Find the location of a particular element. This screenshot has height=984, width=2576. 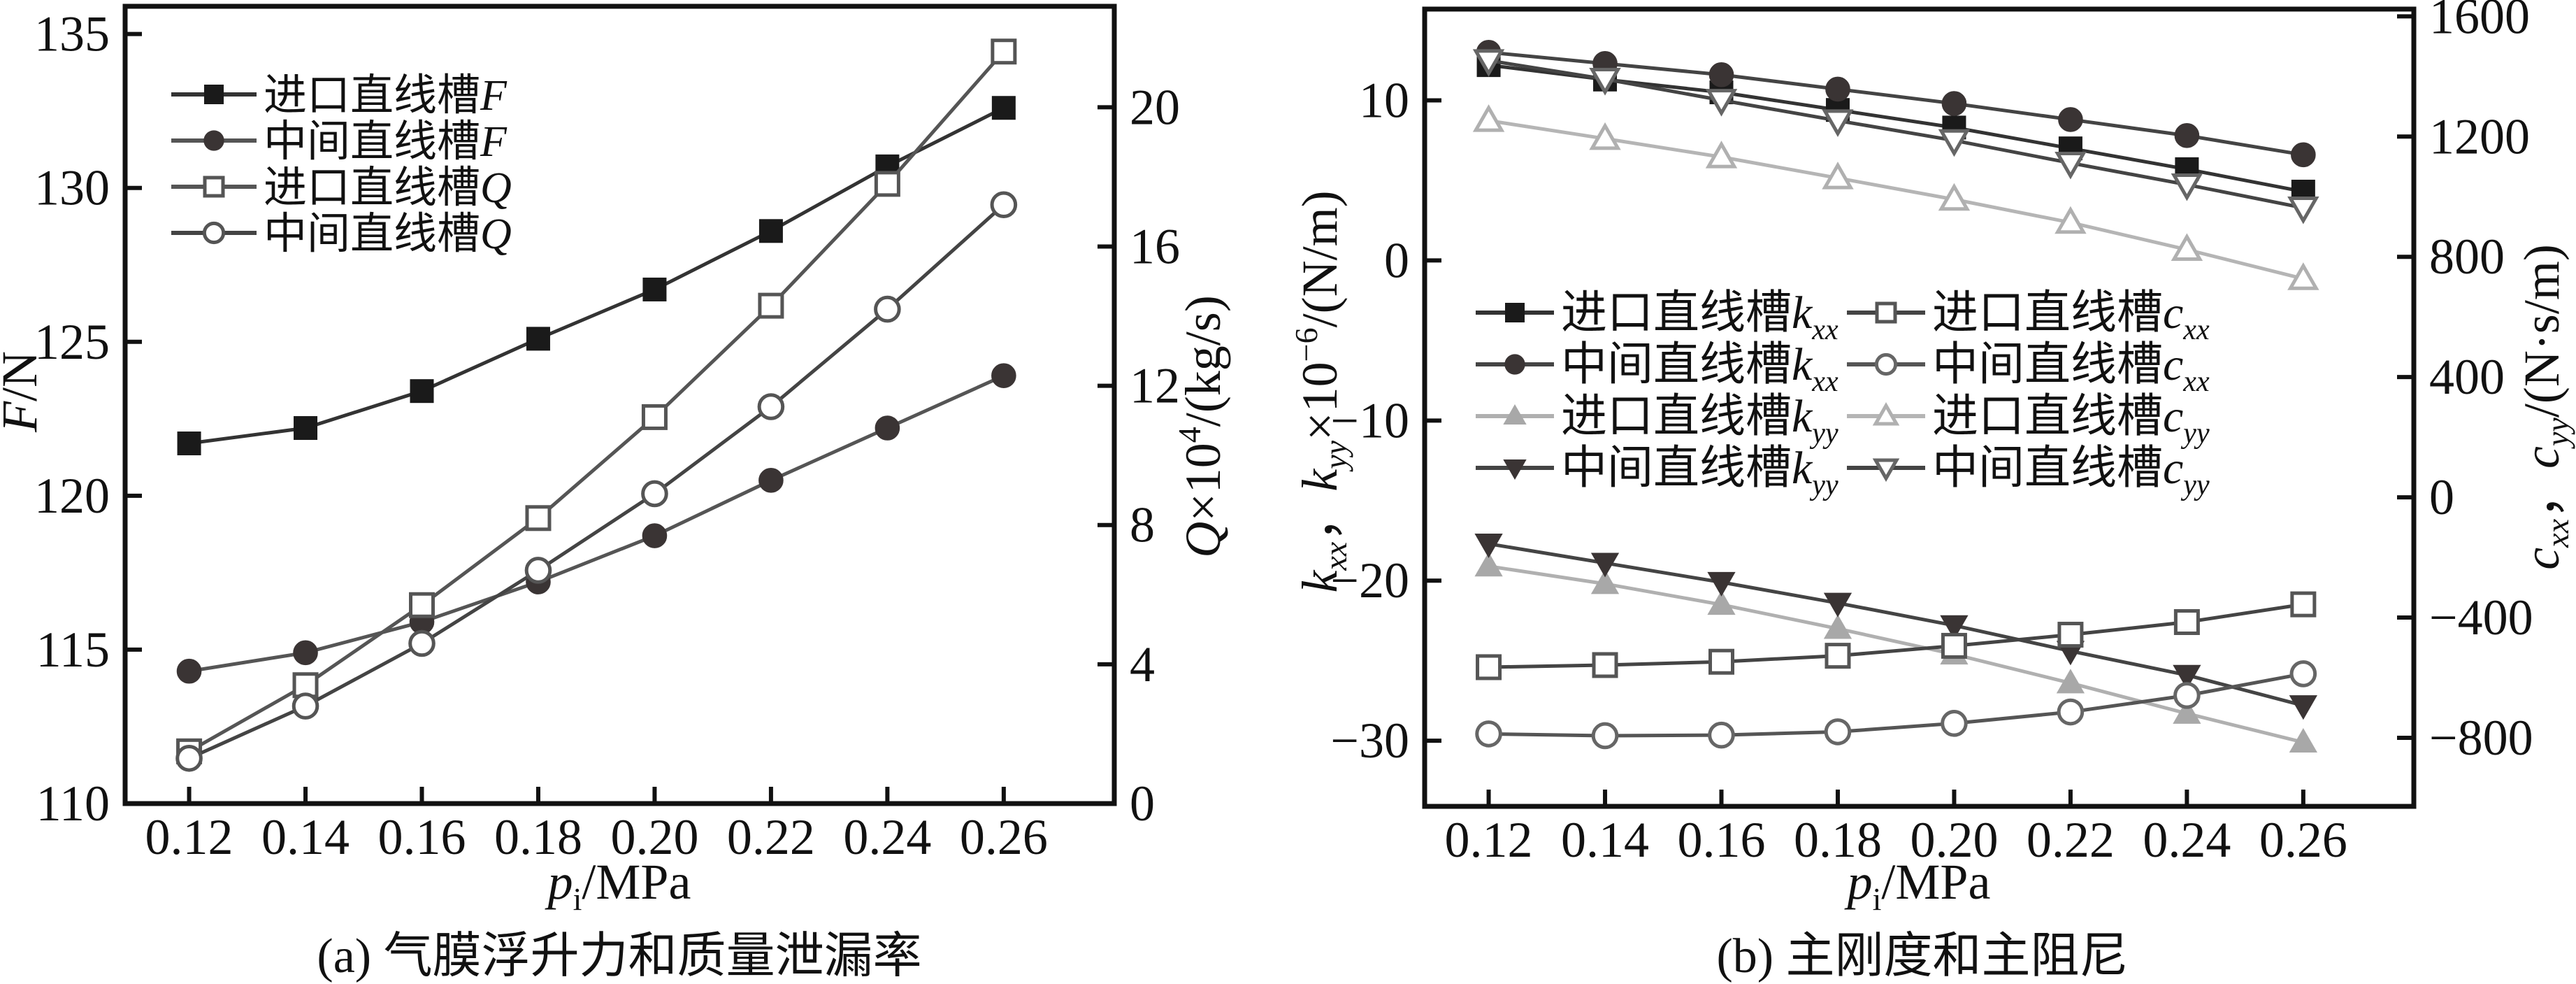

y-tick-left-label: 125 is located at coordinates (72, 342).